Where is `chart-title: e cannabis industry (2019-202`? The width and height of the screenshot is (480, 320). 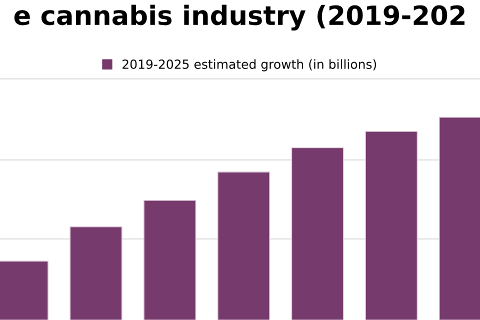
chart-title: e cannabis industry (2019-202 is located at coordinates (239, 17).